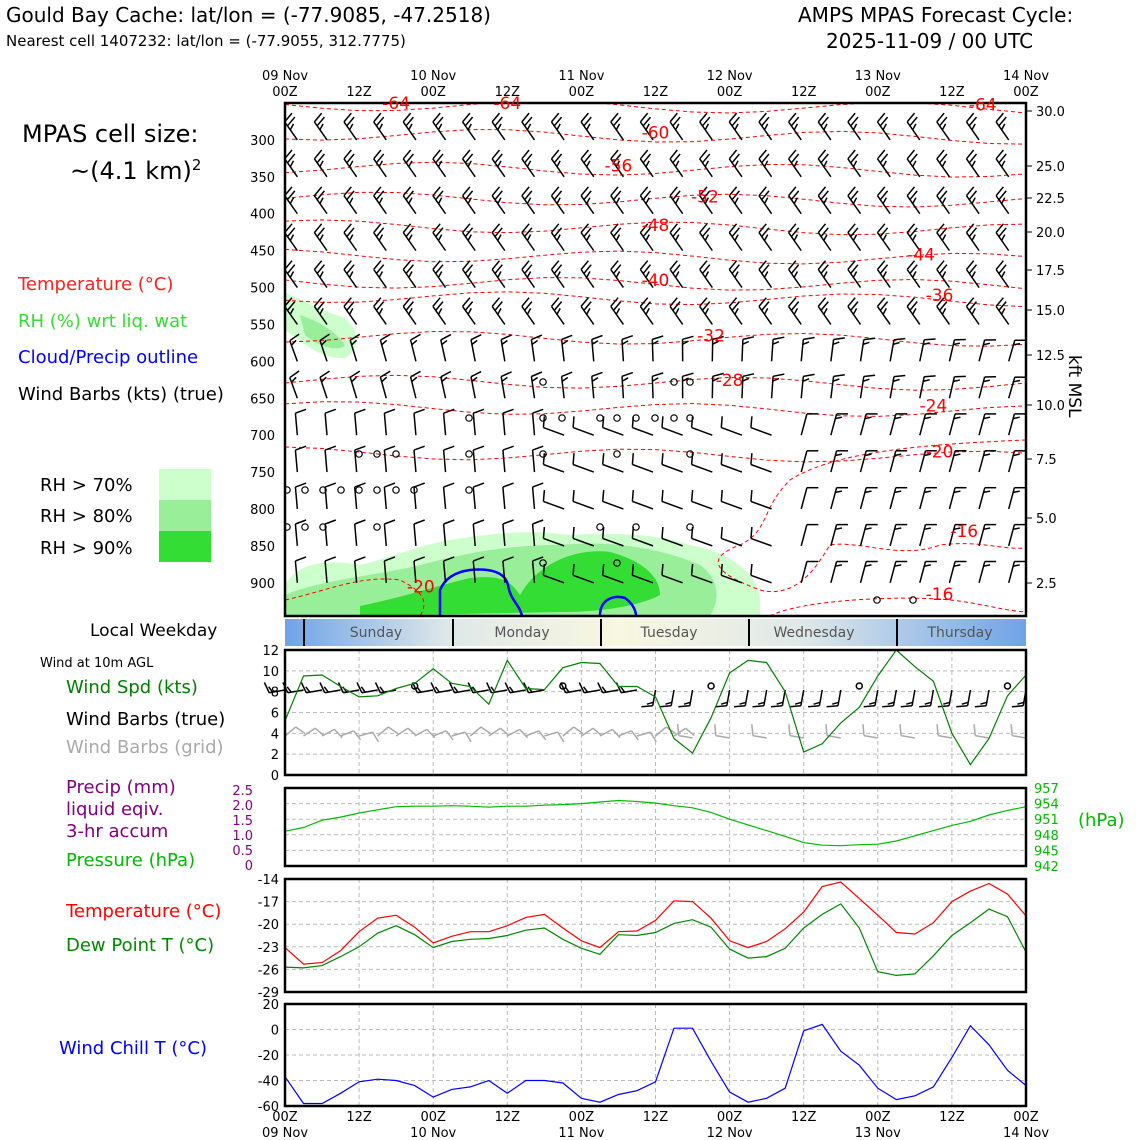 Image resolution: width=1140 pixels, height=1140 pixels. What do you see at coordinates (538, 592) in the screenshot?
I see `cloud-outline` at bounding box center [538, 592].